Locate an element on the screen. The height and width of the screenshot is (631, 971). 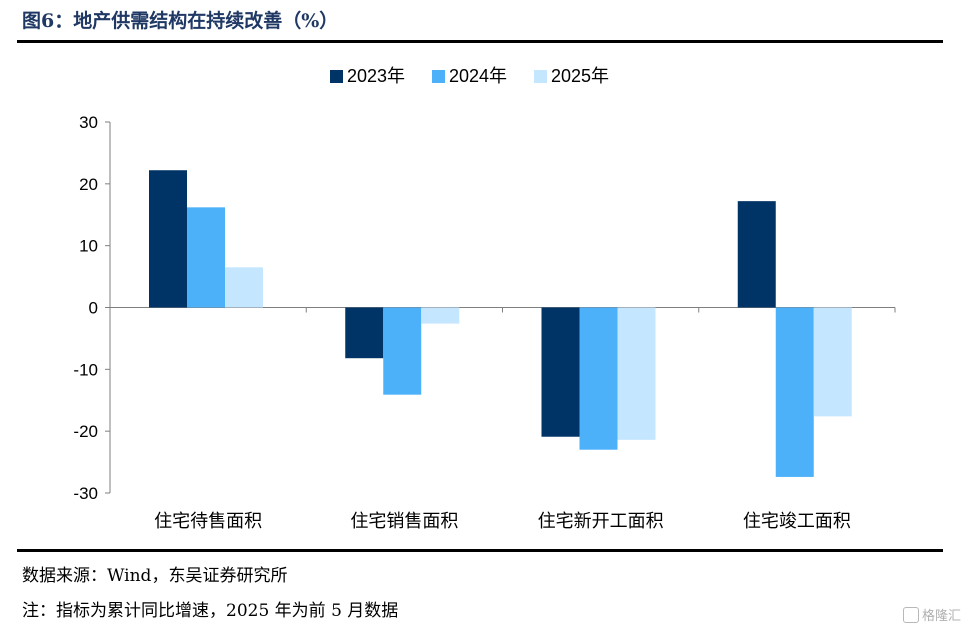
x-category-label: 住宅待售面积 is located at coordinates (208, 521).